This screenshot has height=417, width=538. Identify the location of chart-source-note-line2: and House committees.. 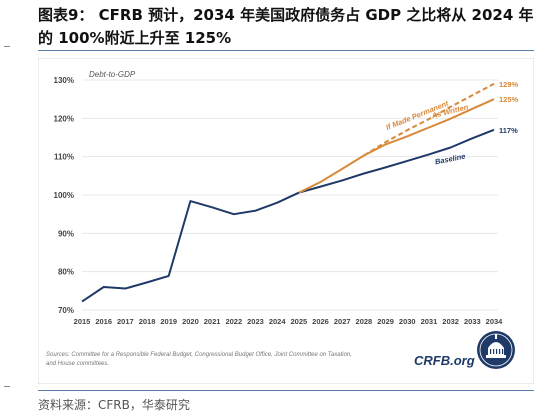
(77, 364).